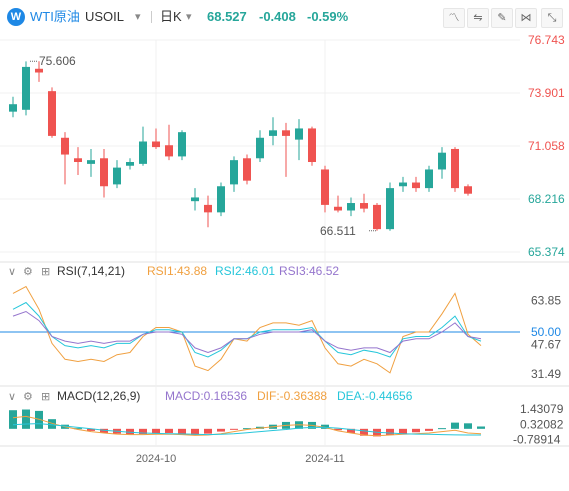  Describe the element at coordinates (526, 18) in the screenshot. I see `settings-icon: ⋈` at that location.